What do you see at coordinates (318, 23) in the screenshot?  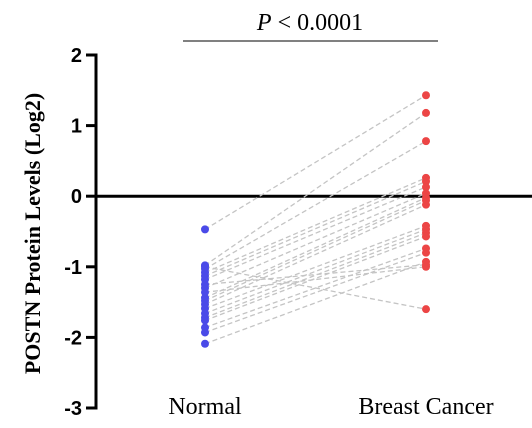 I see `p-threshold: < 0.0001` at bounding box center [318, 23].